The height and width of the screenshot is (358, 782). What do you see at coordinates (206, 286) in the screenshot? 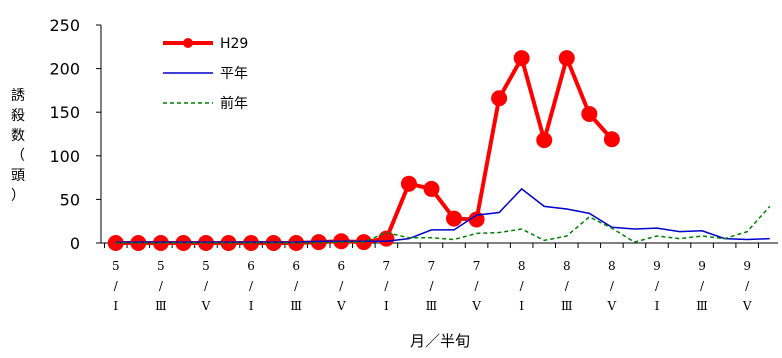
I see `x-tick-label: 5/Ⅴ` at bounding box center [206, 286].